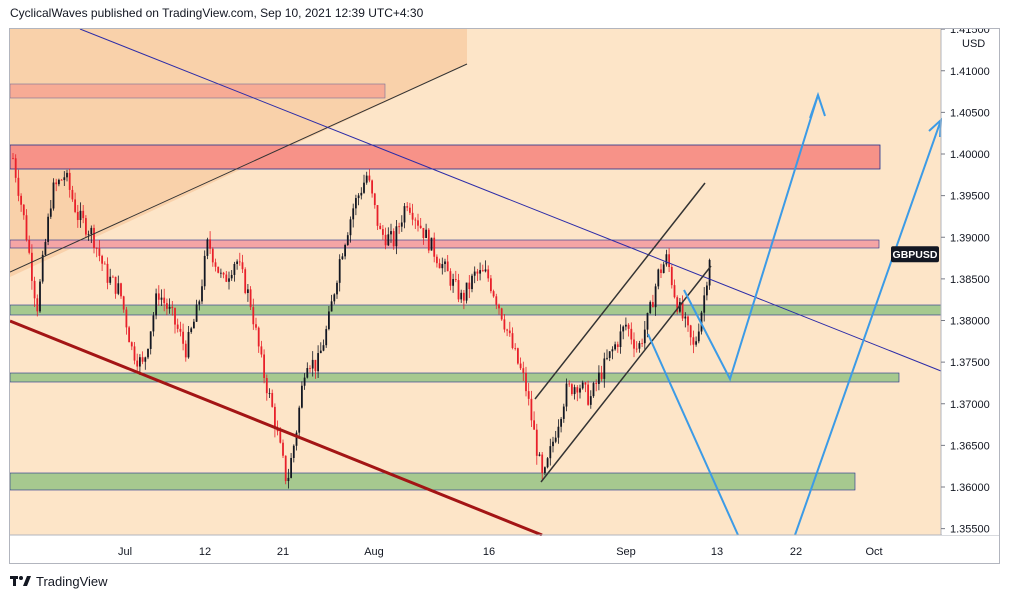 This screenshot has width=1009, height=598. I want to click on time-tick-label: 22, so click(796, 552).